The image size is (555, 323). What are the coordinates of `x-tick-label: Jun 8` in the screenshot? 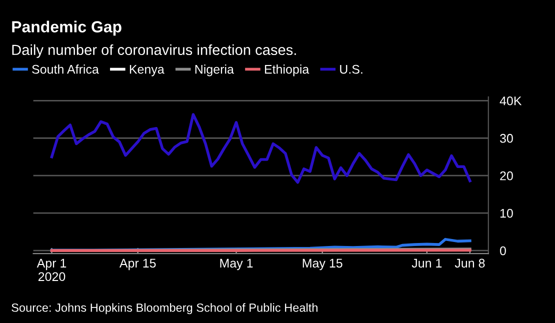 It's located at (469, 263).